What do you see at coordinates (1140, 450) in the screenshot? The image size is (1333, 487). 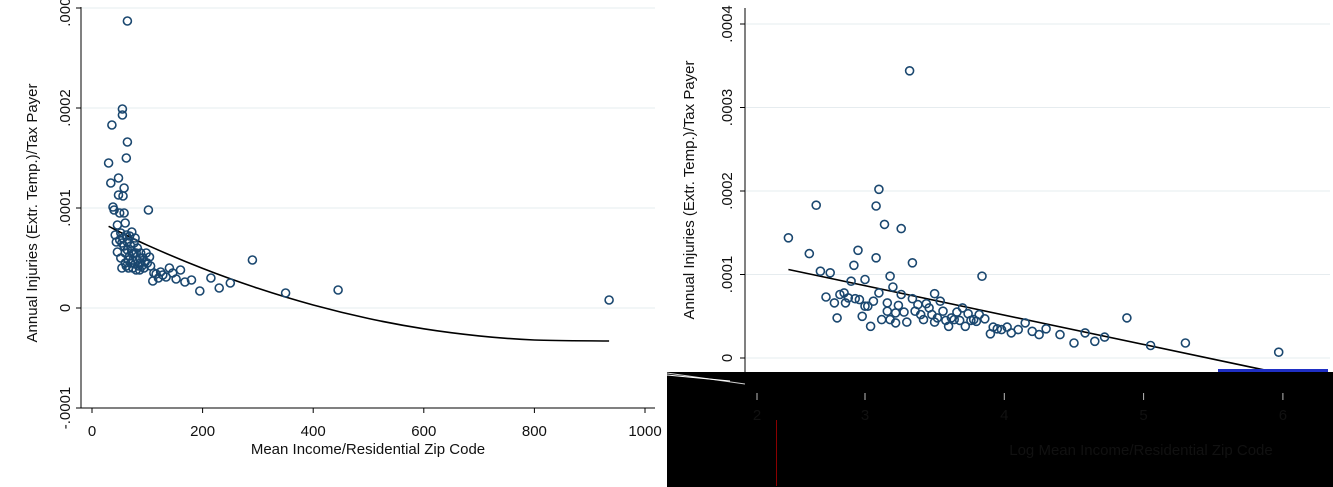 I see `right-x-axis-title: Log Mean Income/Residential Zip Code` at bounding box center [1140, 450].